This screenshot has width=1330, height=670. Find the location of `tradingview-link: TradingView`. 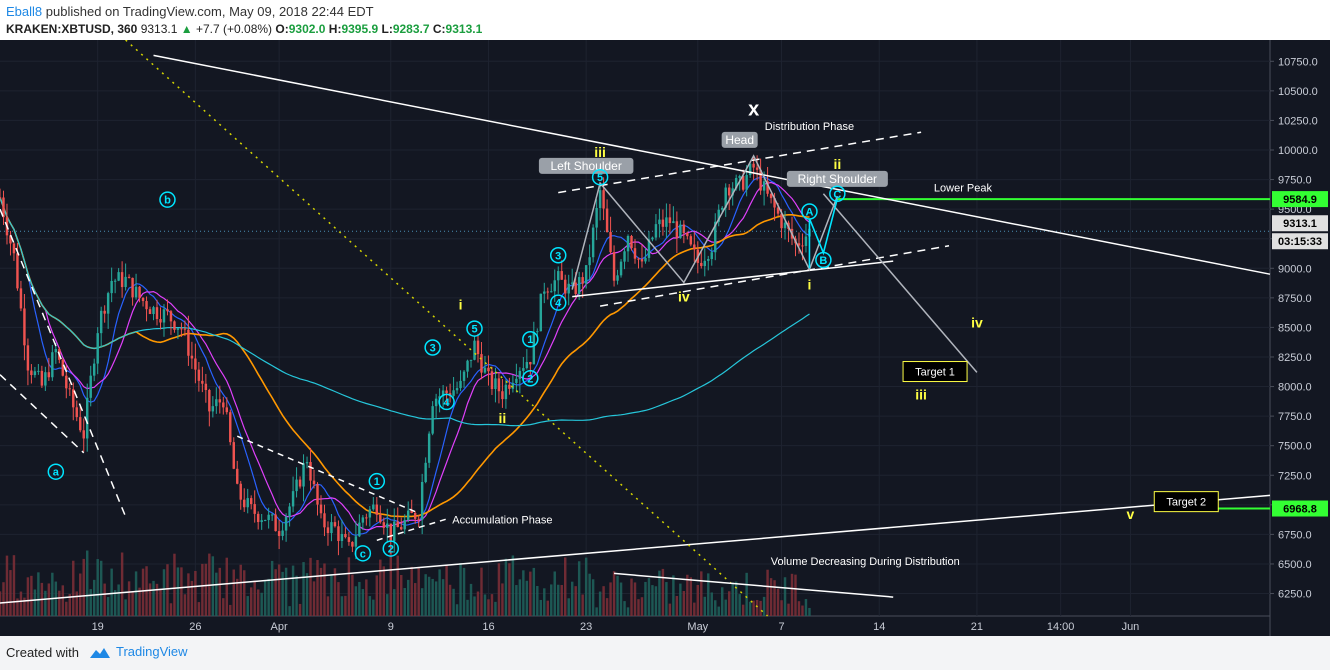

tradingview-link: TradingView is located at coordinates (138, 652).